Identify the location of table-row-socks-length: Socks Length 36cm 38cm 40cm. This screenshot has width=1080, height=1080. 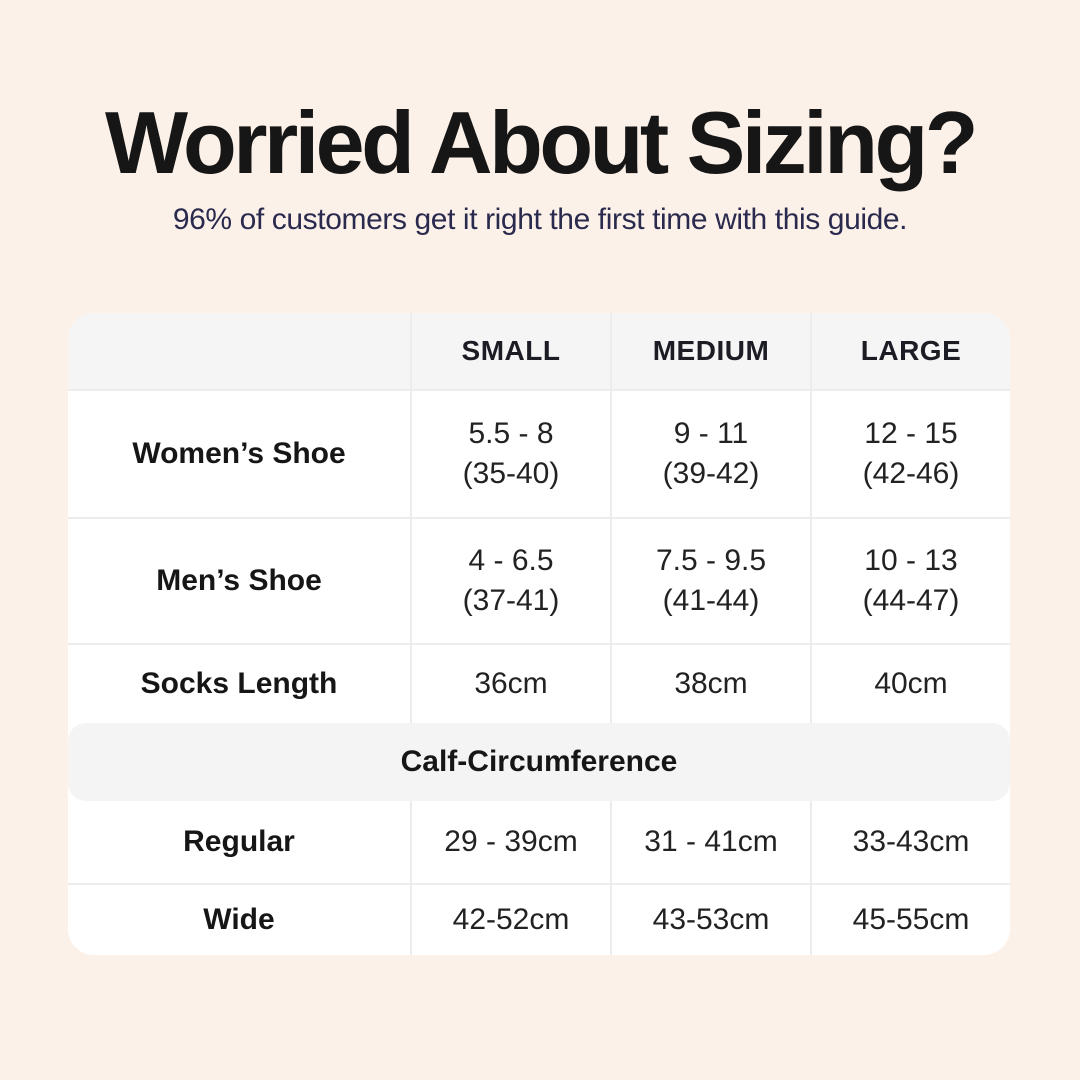
(539, 683).